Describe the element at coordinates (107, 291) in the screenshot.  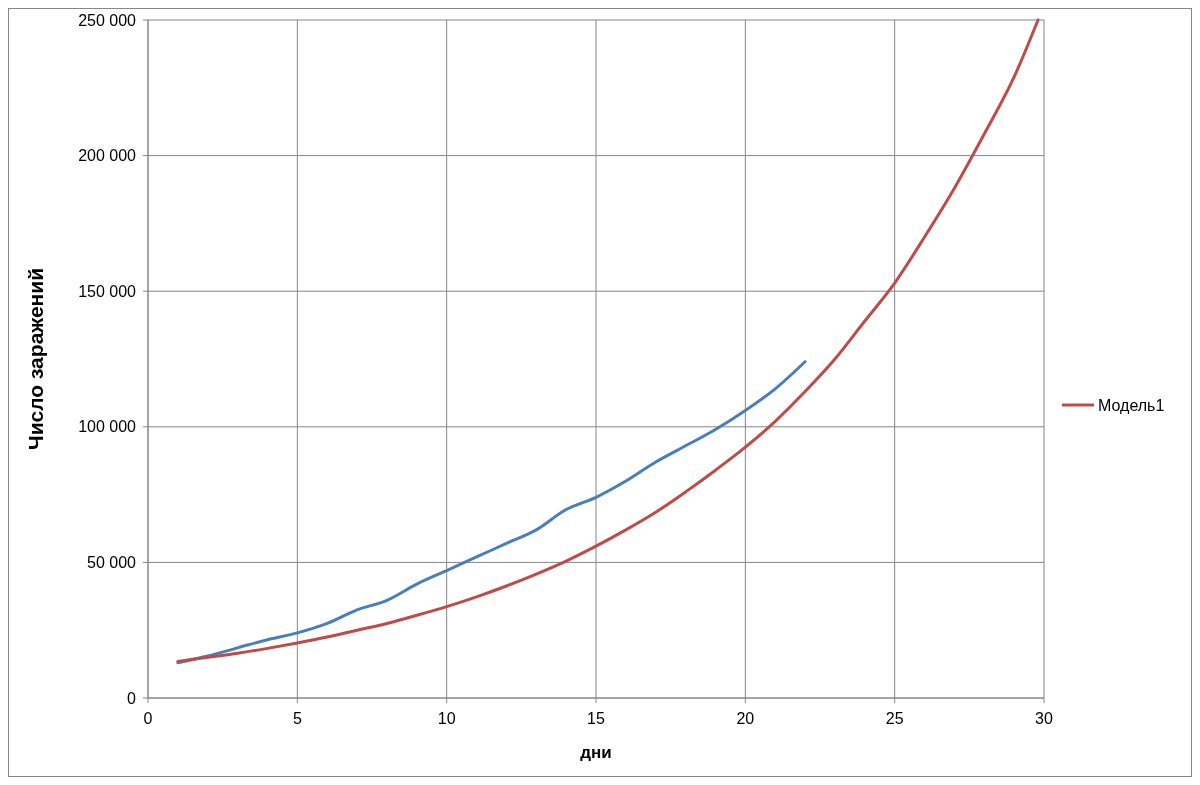
I see `y-tick-label: 150 000` at that location.